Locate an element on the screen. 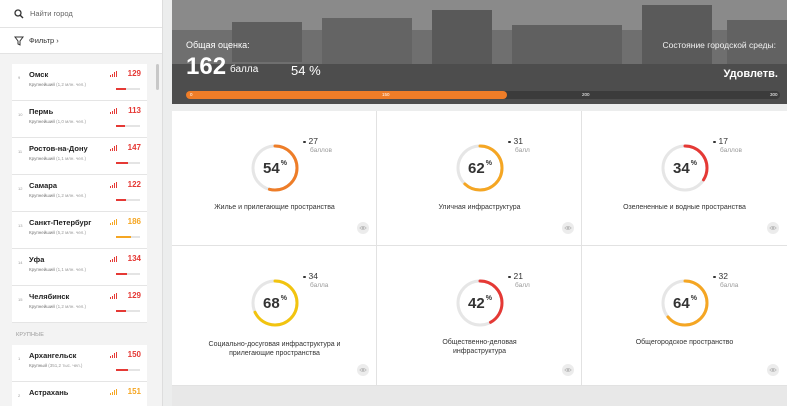 This screenshot has width=787, height=406. sidebar-scrollbar is located at coordinates (157, 77).